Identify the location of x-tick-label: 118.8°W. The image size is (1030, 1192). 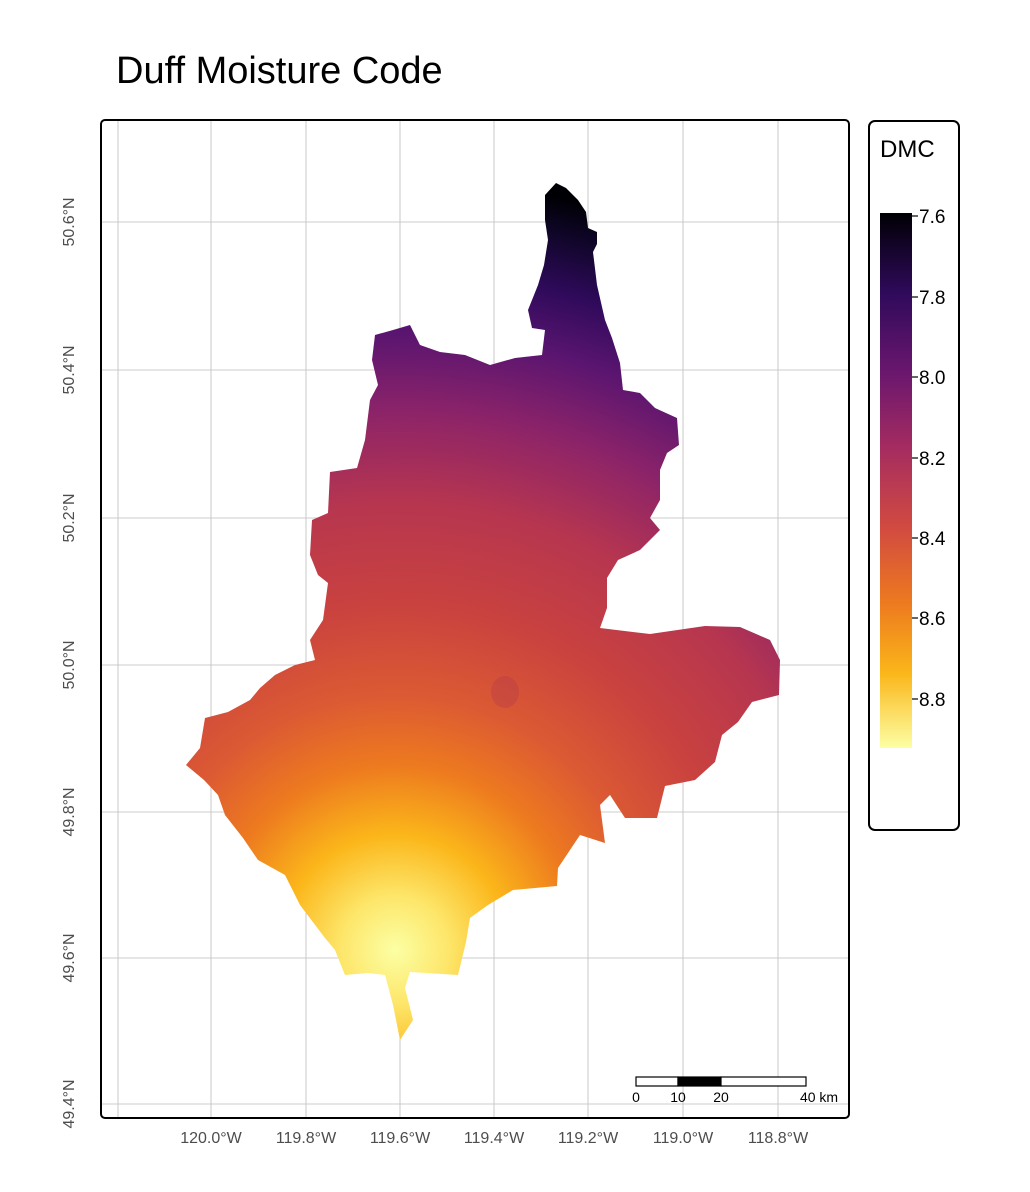
(778, 1138).